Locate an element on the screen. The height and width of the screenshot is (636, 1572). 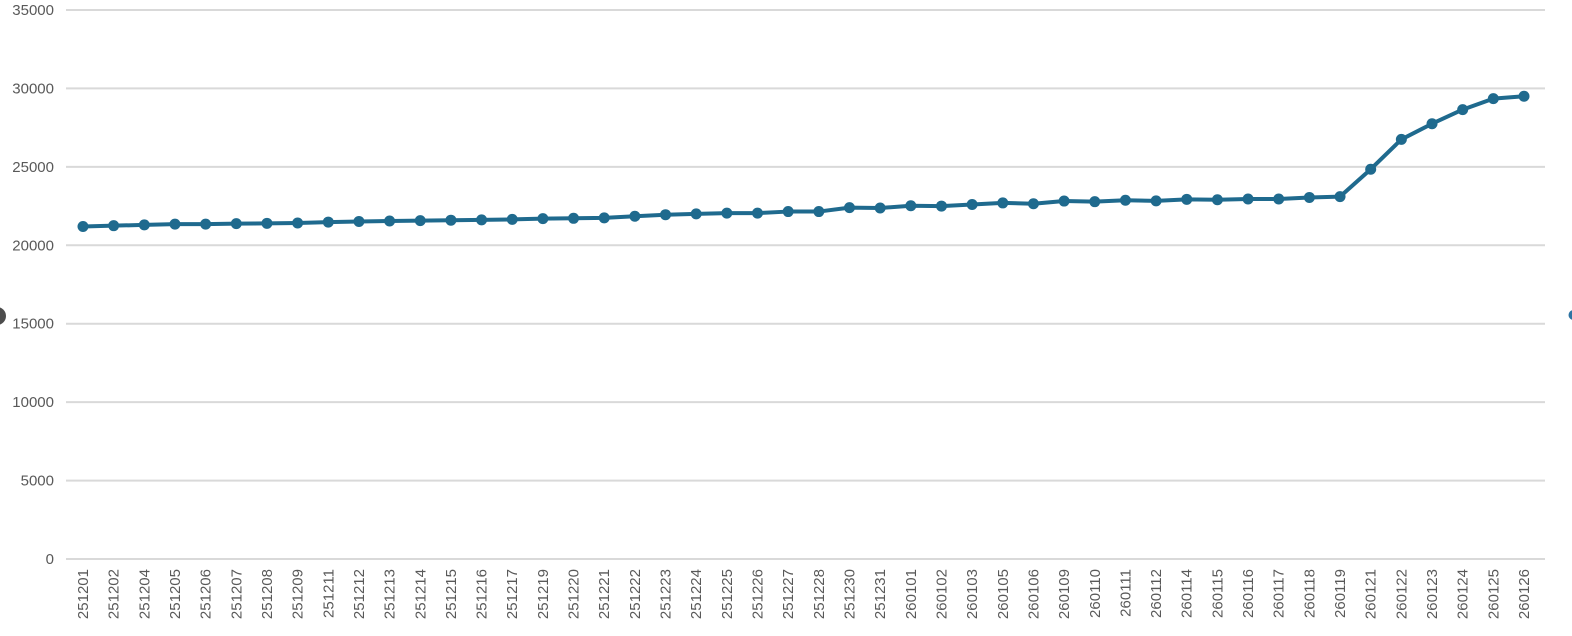
x-axis-tick-label: 260121 is located at coordinates (1371, 594).